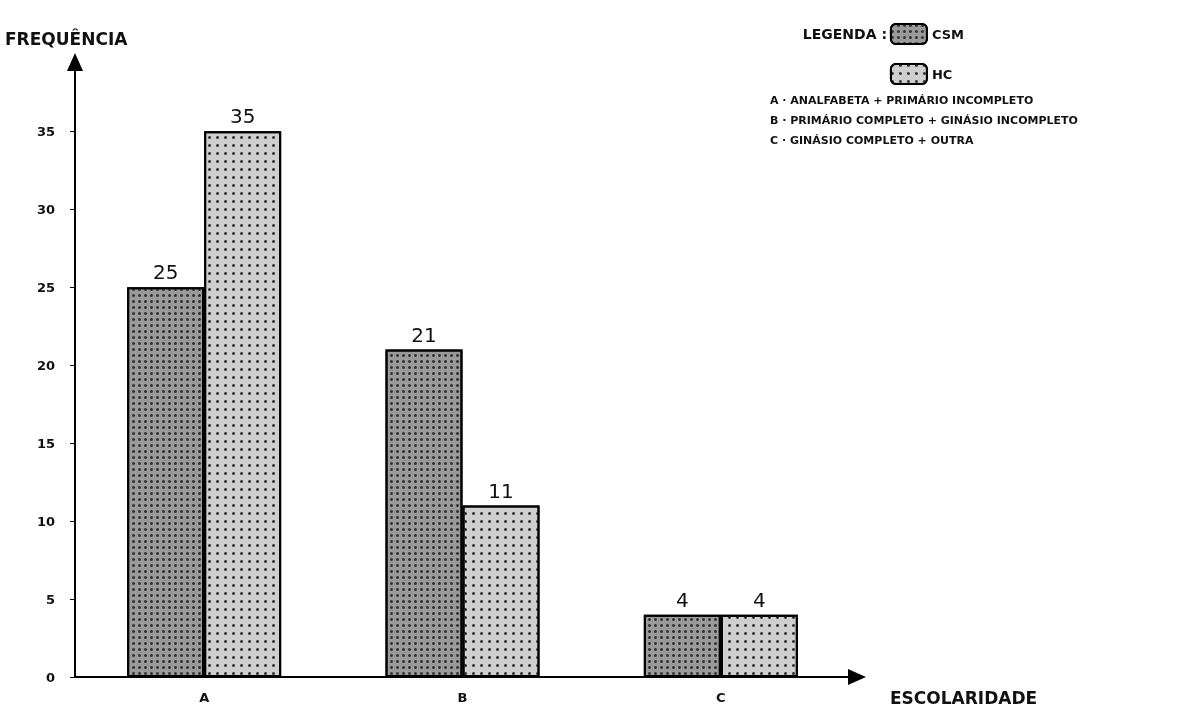 The image size is (1199, 723). What do you see at coordinates (844, 34) in the screenshot?
I see `legend-title: LEGENDA :` at bounding box center [844, 34].